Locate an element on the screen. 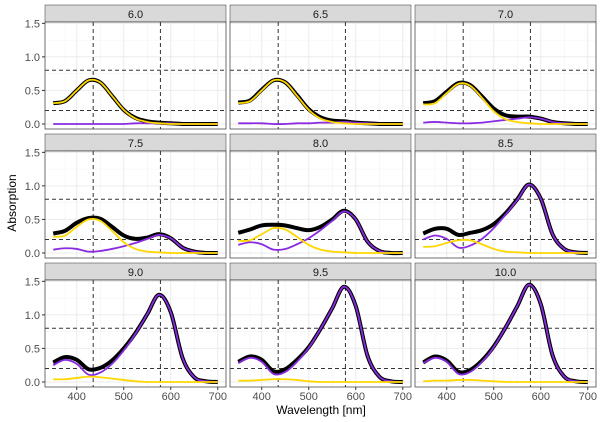 The height and width of the screenshot is (422, 600). facet-panel-8.0: 8.0 is located at coordinates (320, 196).